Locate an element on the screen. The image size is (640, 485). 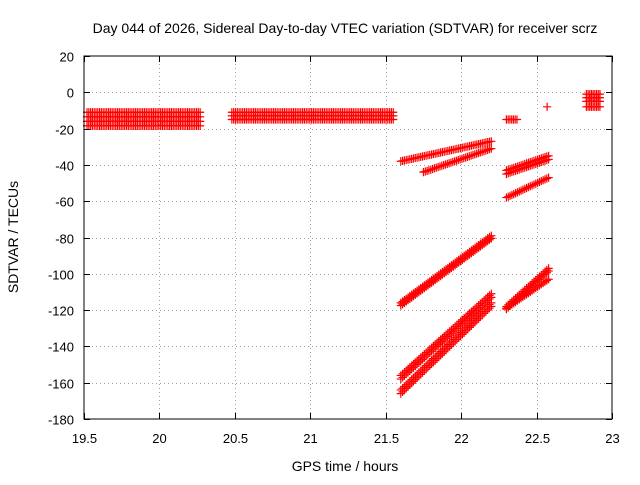
y-tick-label: 0 is located at coordinates (70, 93).